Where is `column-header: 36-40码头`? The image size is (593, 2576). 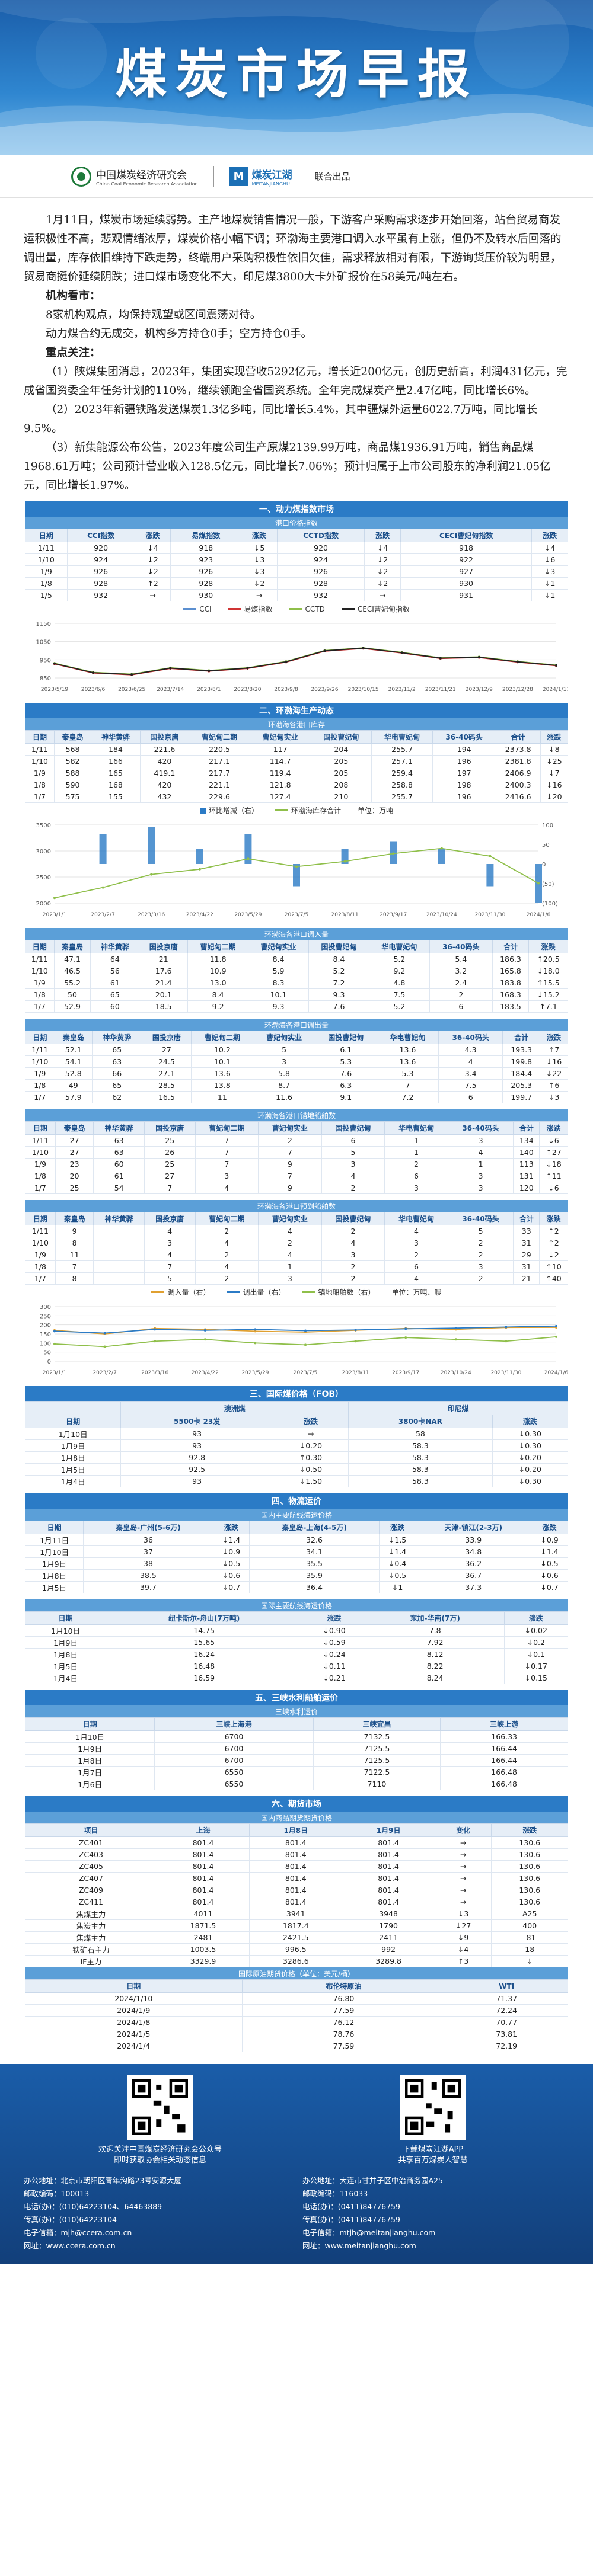 column-header: 36-40码头 is located at coordinates (464, 737).